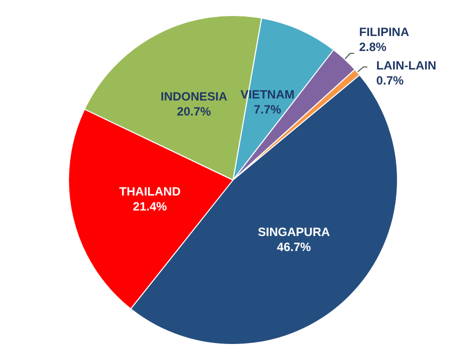 The width and height of the screenshot is (471, 350). What do you see at coordinates (294, 232) in the screenshot?
I see `slice-label: SINGAPURA` at bounding box center [294, 232].